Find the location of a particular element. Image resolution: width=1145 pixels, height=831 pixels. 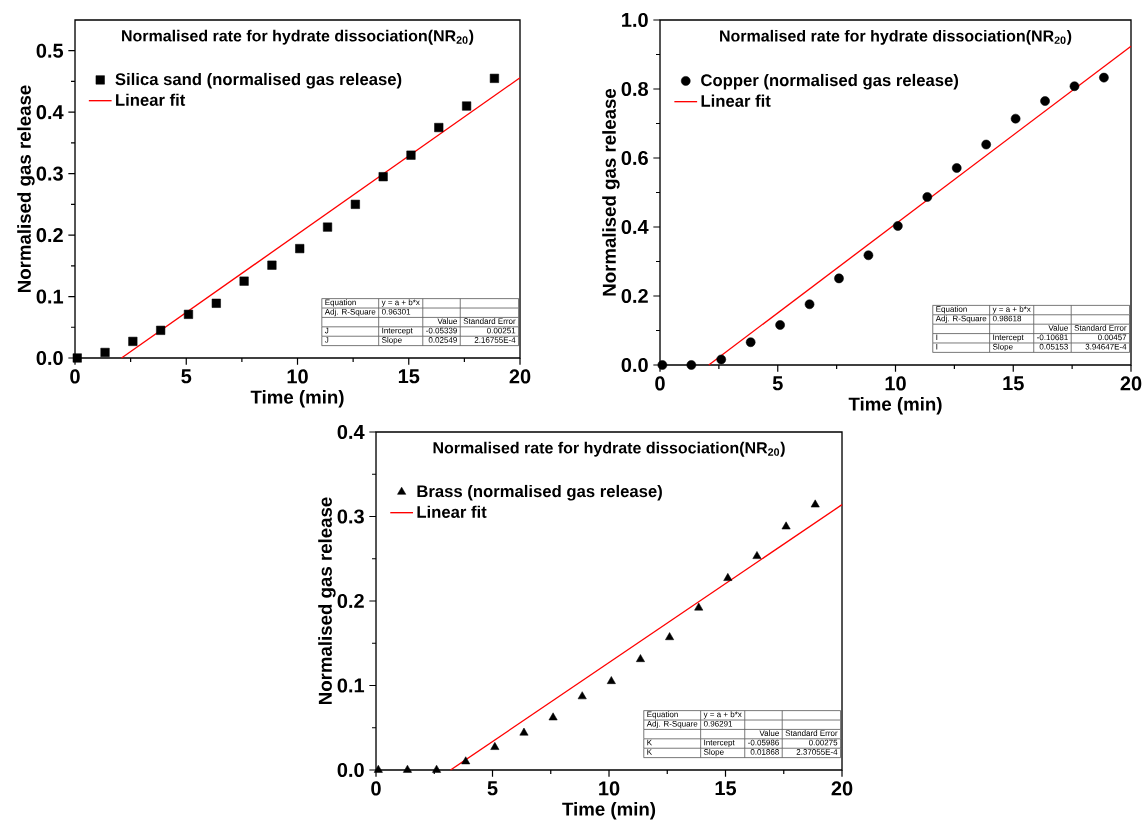

annotation: 0.05153 is located at coordinates (1053, 346).